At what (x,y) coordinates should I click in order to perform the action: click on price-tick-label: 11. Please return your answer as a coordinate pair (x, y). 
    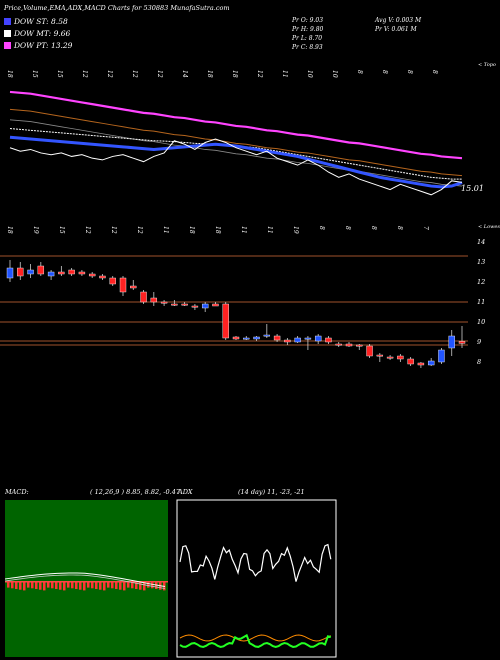
    Looking at the image, I should click on (481, 302).